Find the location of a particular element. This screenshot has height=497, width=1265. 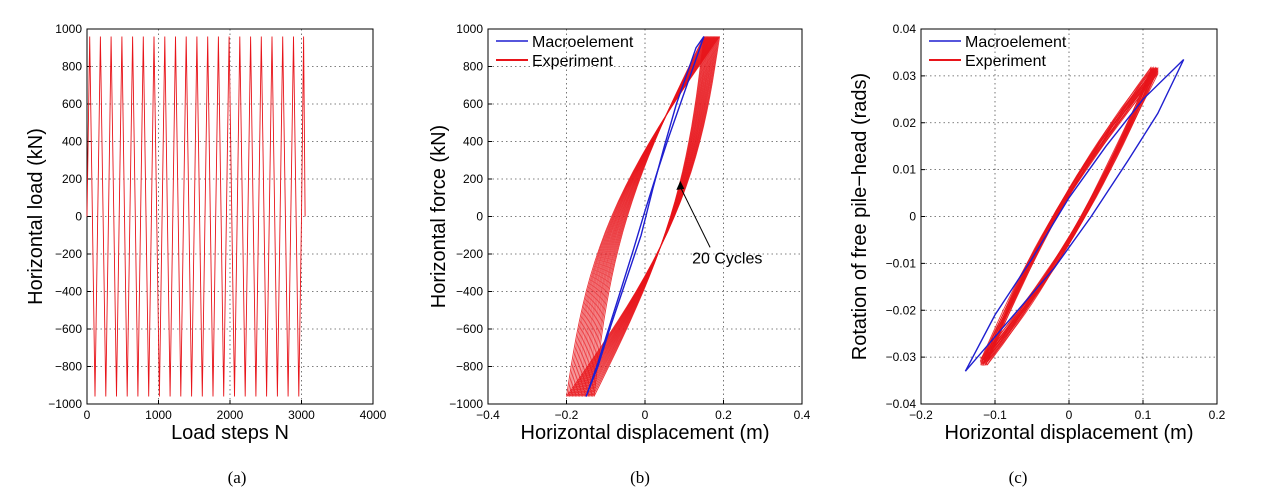

y-axis-label: Horizontal force (kN) is located at coordinates (439, 216).